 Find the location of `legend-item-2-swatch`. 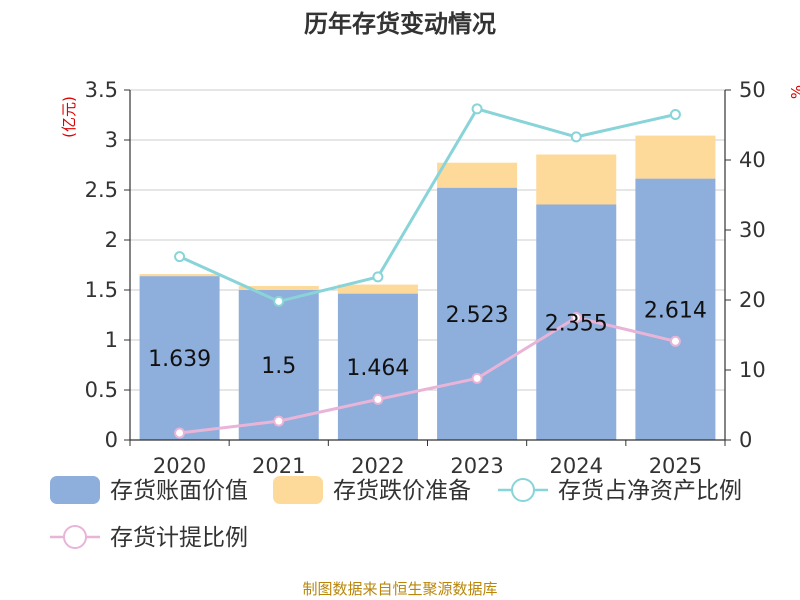

legend-item-2-swatch is located at coordinates (298, 490).